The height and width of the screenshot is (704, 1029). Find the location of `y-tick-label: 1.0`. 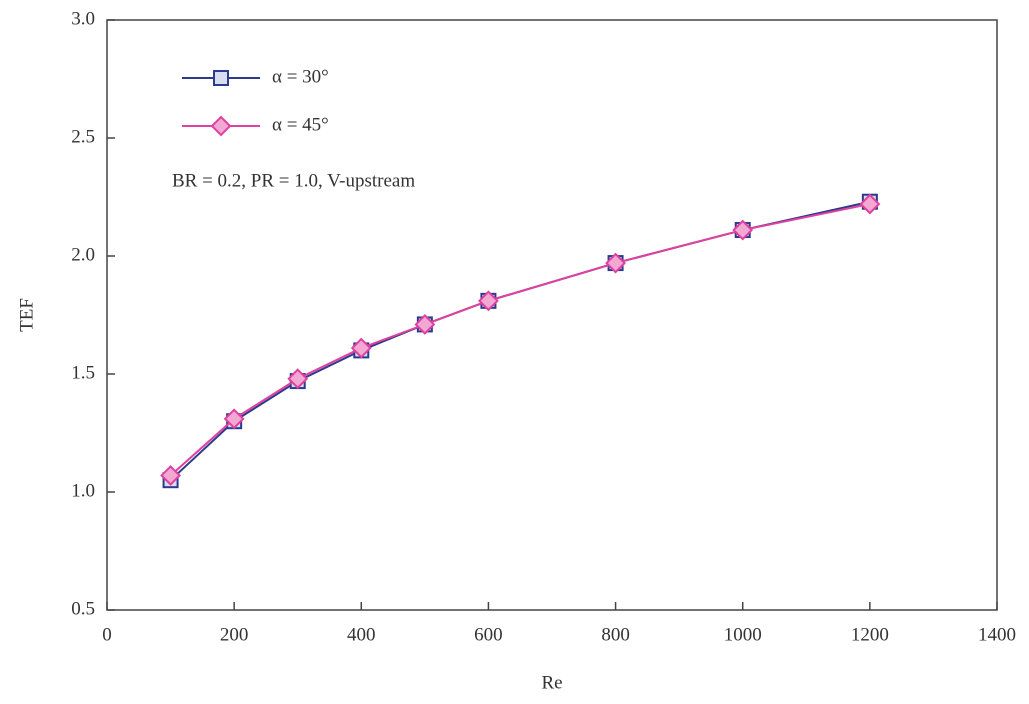

y-tick-label: 1.0 is located at coordinates (83, 490).